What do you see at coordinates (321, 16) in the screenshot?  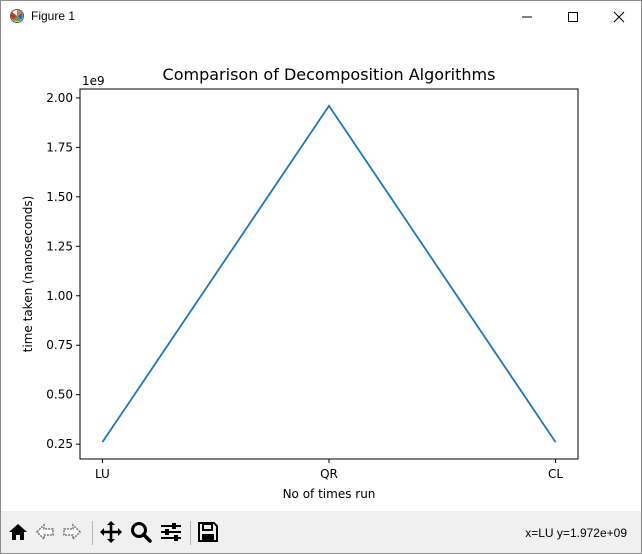 I see `title-bar: Figure 1` at bounding box center [321, 16].